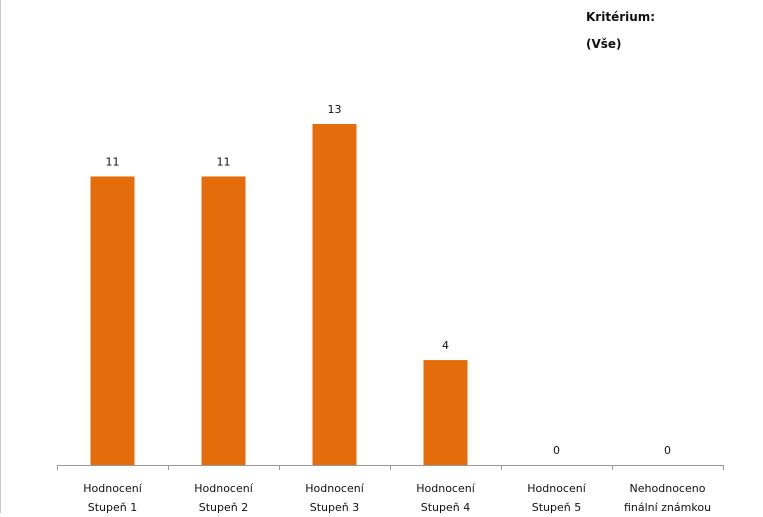  I want to click on data-label: 4, so click(445, 345).